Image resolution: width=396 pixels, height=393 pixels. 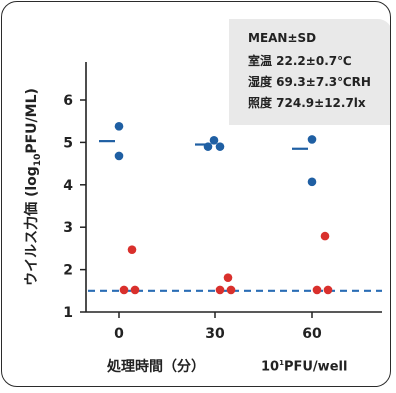 I want to click on room-temp-text: 室温 22.2±0.7℃, so click(x=300, y=61).